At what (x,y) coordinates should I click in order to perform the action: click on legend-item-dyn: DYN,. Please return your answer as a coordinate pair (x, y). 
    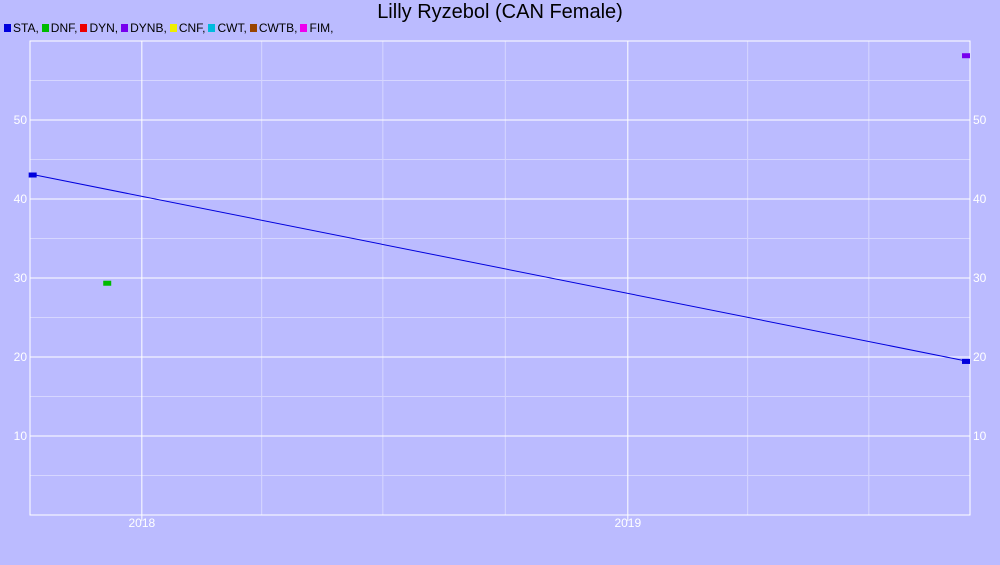
    Looking at the image, I should click on (99, 28).